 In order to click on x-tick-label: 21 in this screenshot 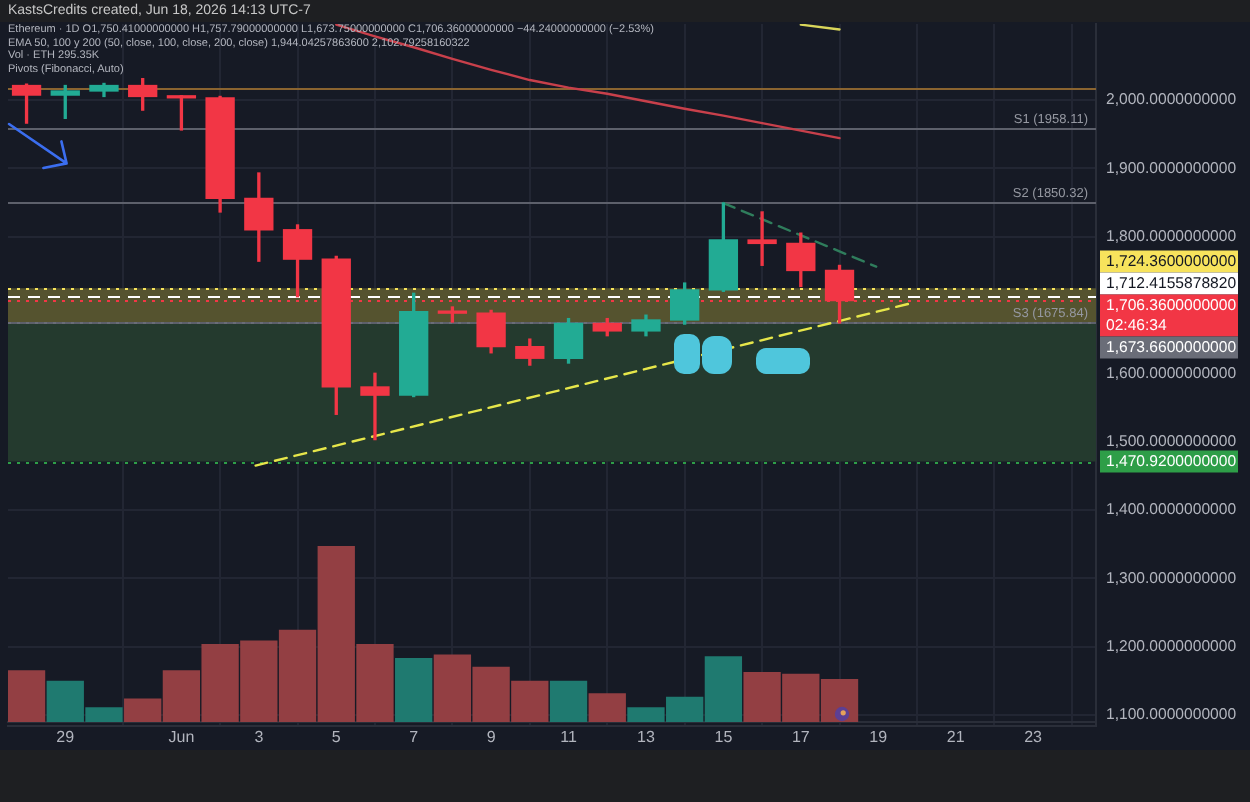, I will do `click(956, 737)`.